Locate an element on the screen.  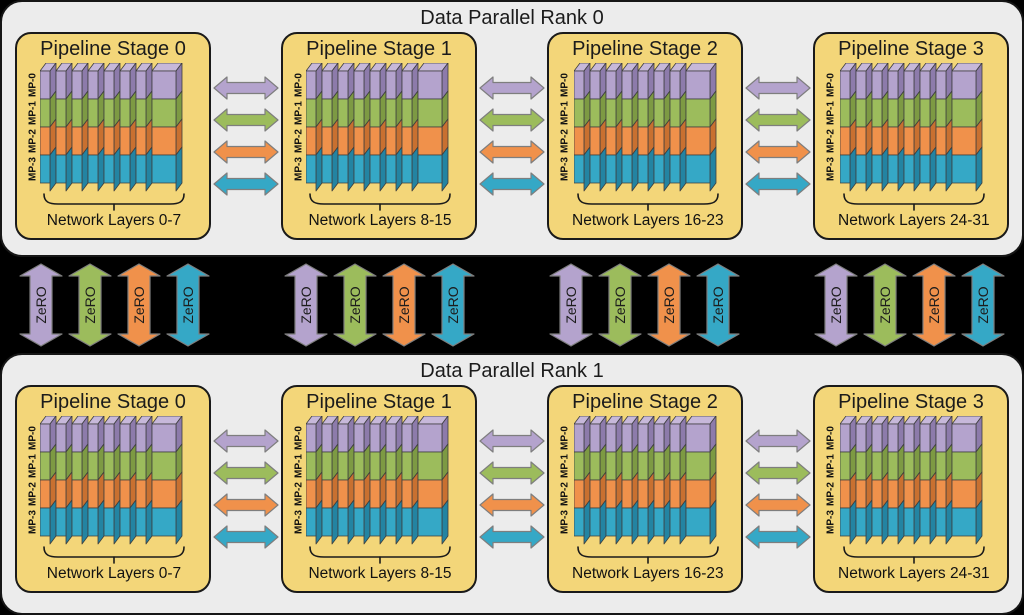
zero-arrow-green: ZeRO is located at coordinates (90, 305).